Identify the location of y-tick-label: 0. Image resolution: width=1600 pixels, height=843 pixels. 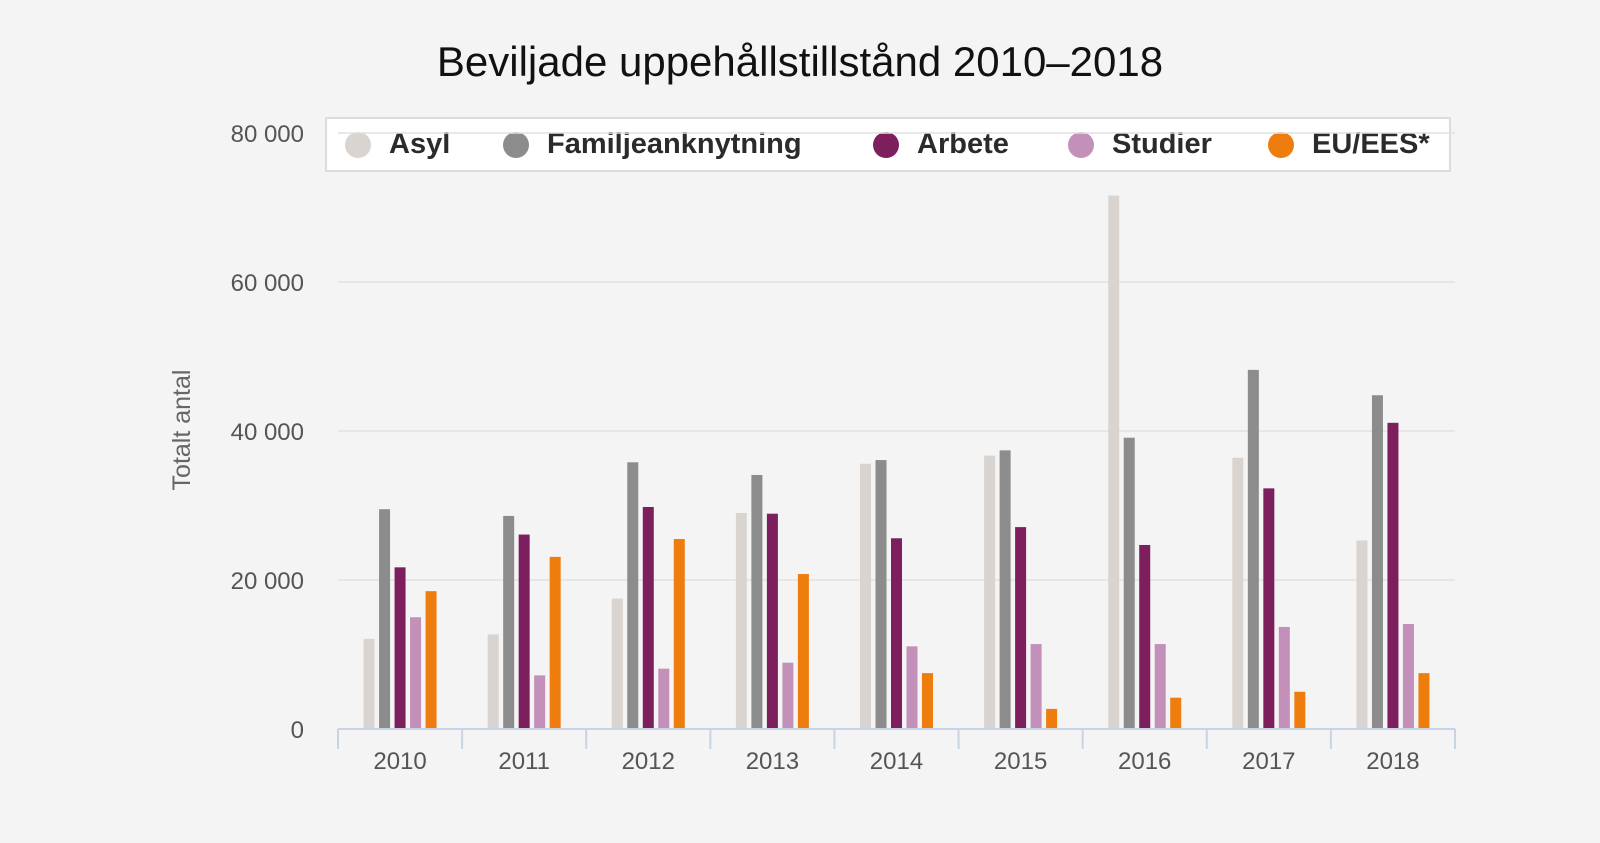
(297, 730).